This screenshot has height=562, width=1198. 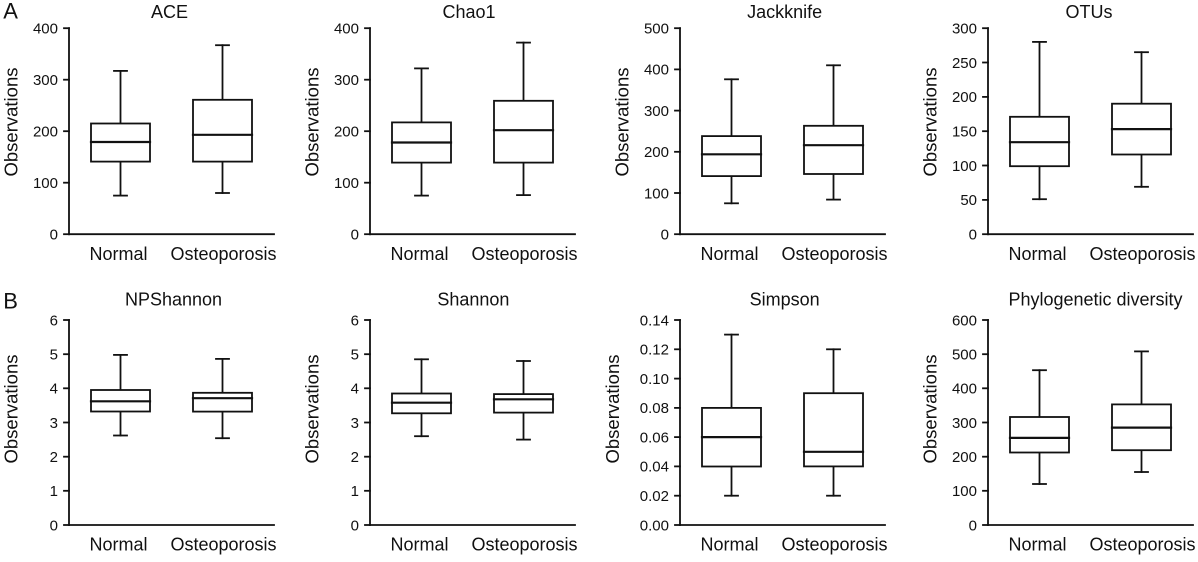 I want to click on svg-text: Chao1, so click(x=468, y=12).